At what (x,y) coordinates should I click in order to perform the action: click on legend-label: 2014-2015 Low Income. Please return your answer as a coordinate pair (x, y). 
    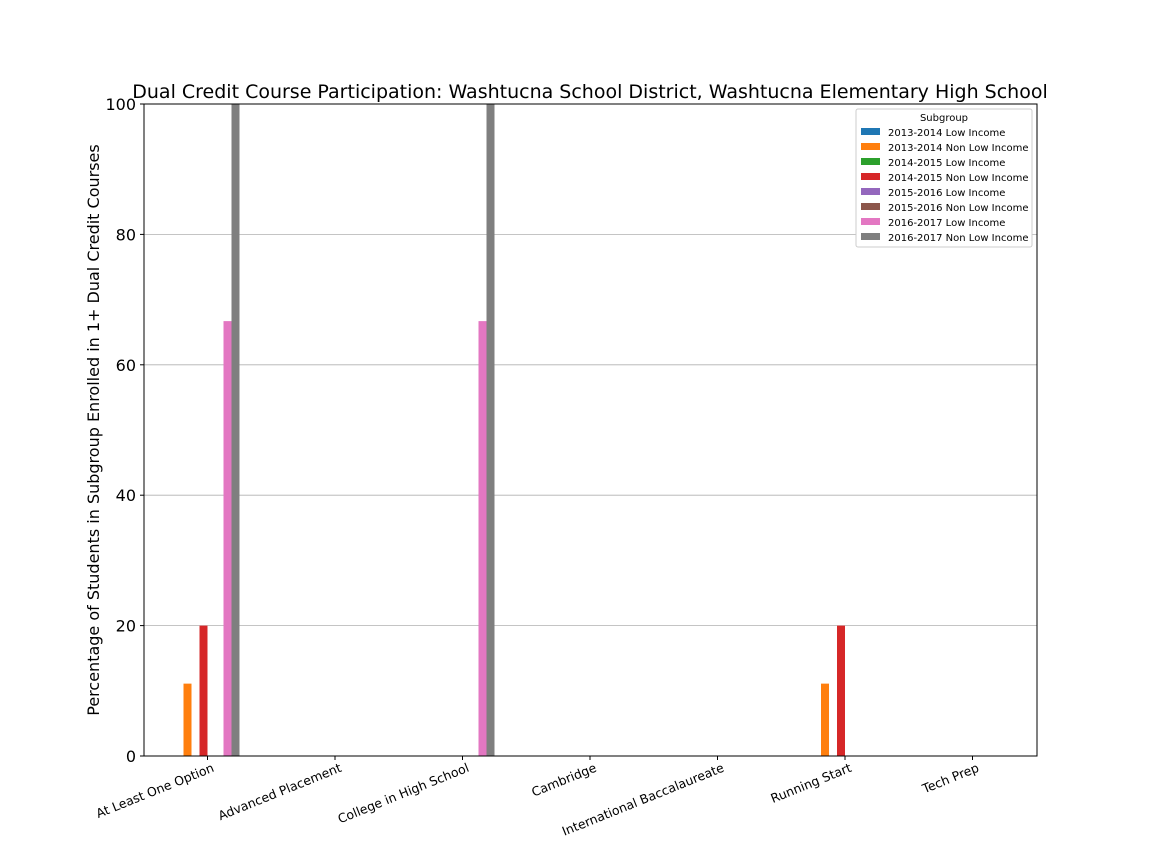
    Looking at the image, I should click on (946, 163).